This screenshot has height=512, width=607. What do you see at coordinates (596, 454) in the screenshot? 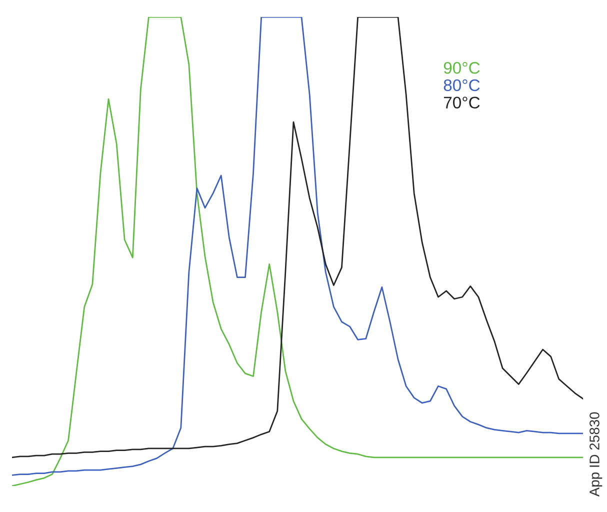
I see `text: App ID 25830` at bounding box center [596, 454].